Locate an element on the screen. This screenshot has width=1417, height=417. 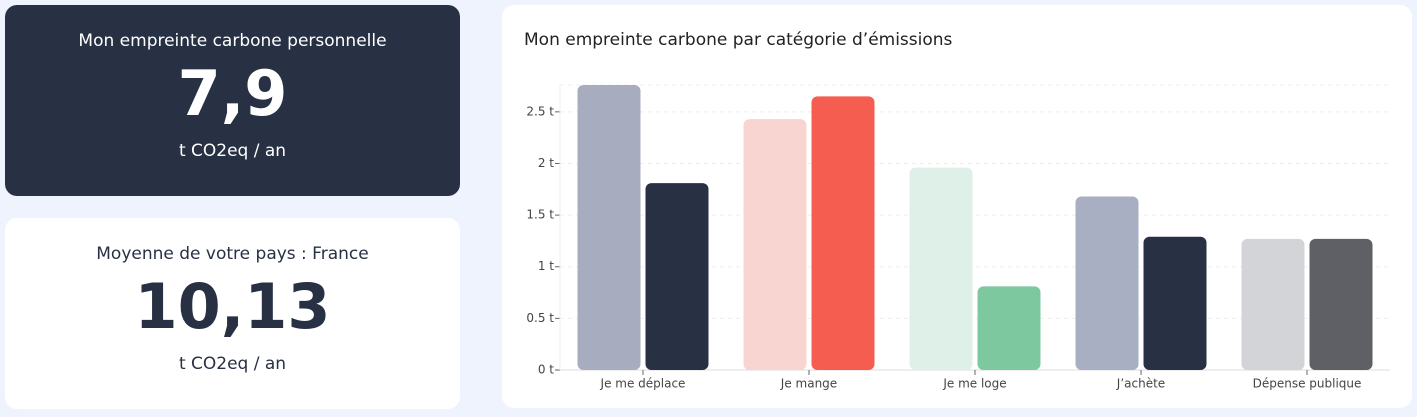
x-tick-label: Je me déplace is located at coordinates (643, 384).